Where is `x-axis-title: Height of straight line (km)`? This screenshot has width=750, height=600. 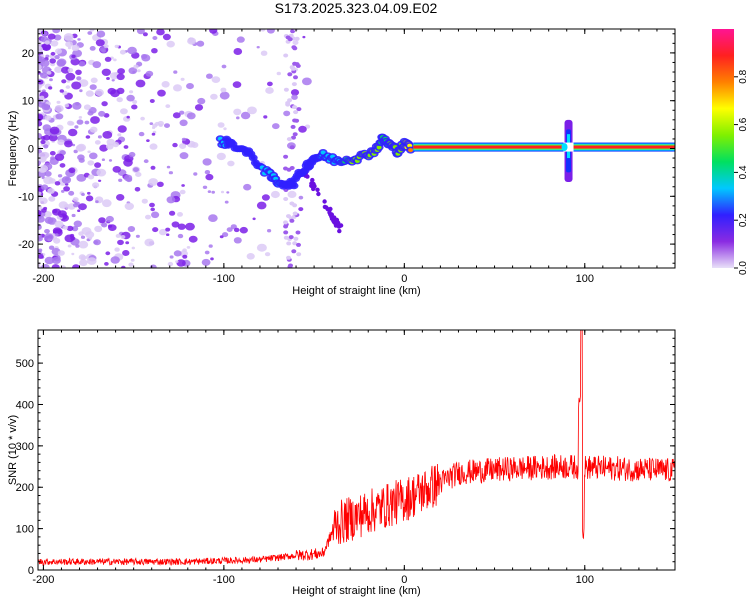
x-axis-title: Height of straight line (km) is located at coordinates (356, 591).